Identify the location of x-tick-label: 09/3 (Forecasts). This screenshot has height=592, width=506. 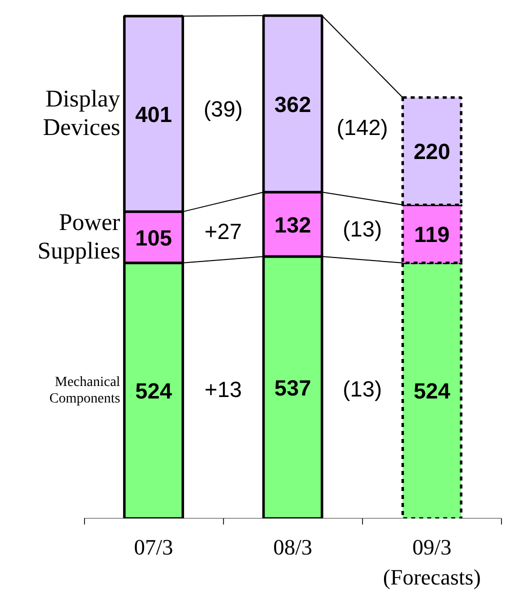
(432, 562).